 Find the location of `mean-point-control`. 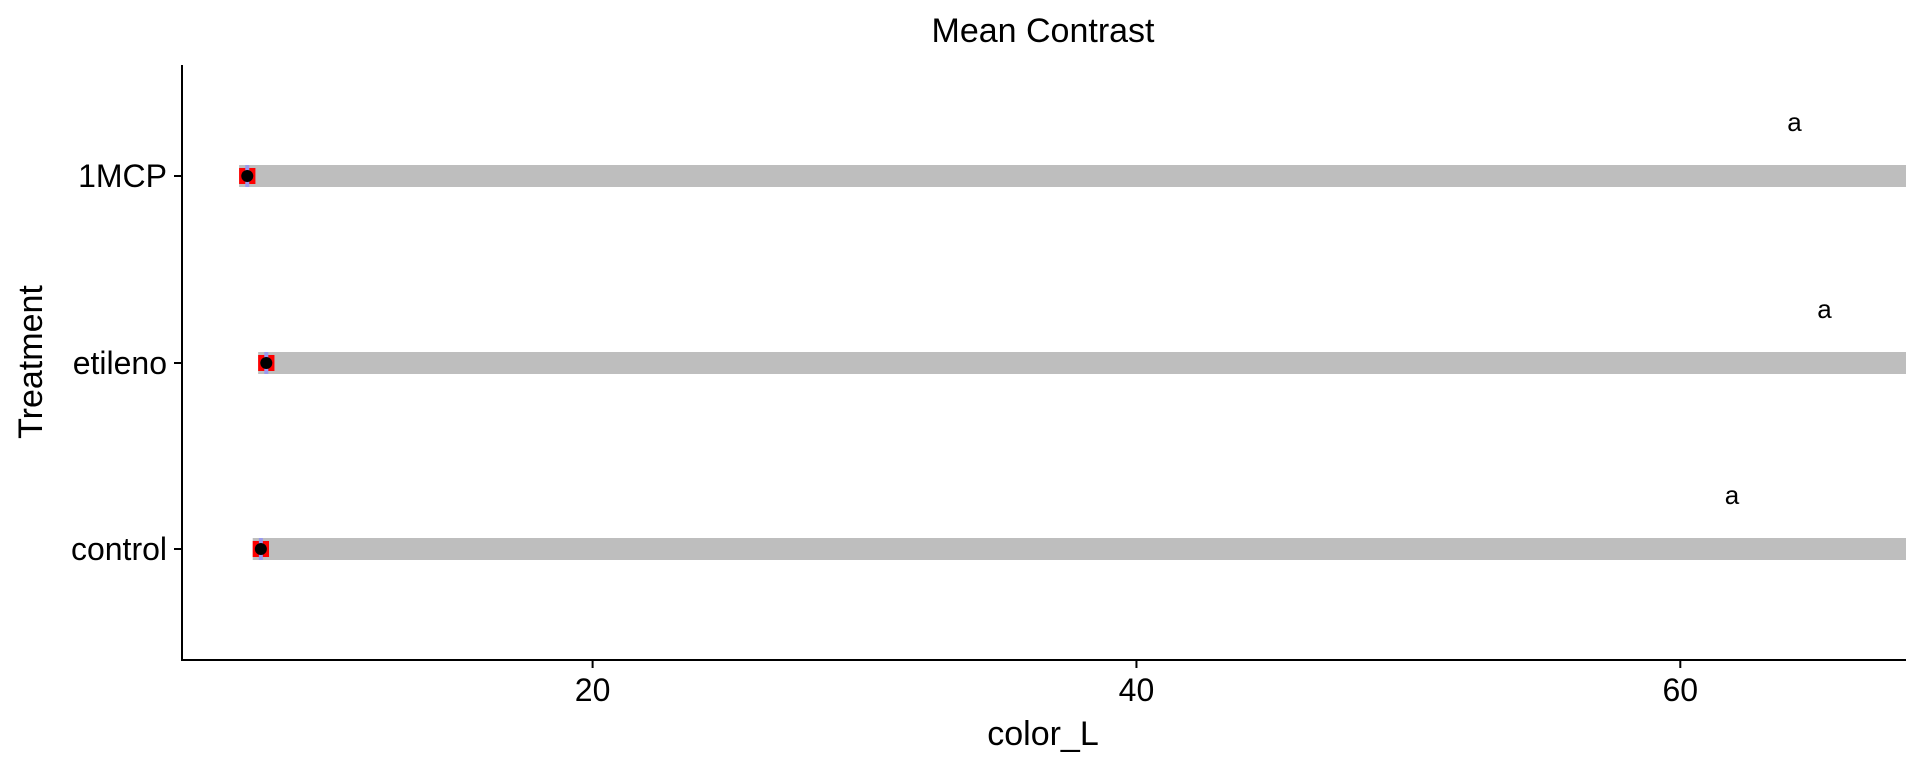

mean-point-control is located at coordinates (260, 549).